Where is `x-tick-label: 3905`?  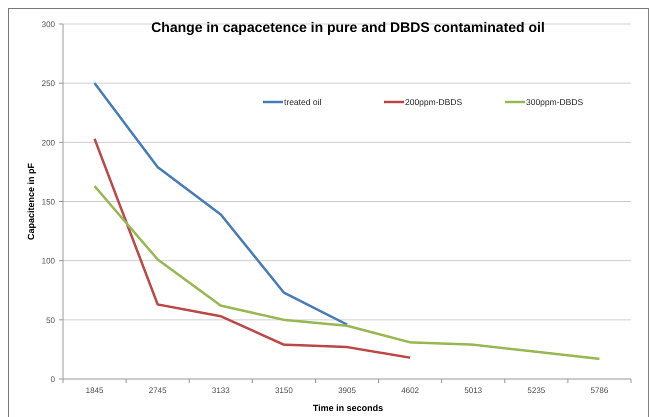
x-tick-label: 3905 is located at coordinates (347, 390).